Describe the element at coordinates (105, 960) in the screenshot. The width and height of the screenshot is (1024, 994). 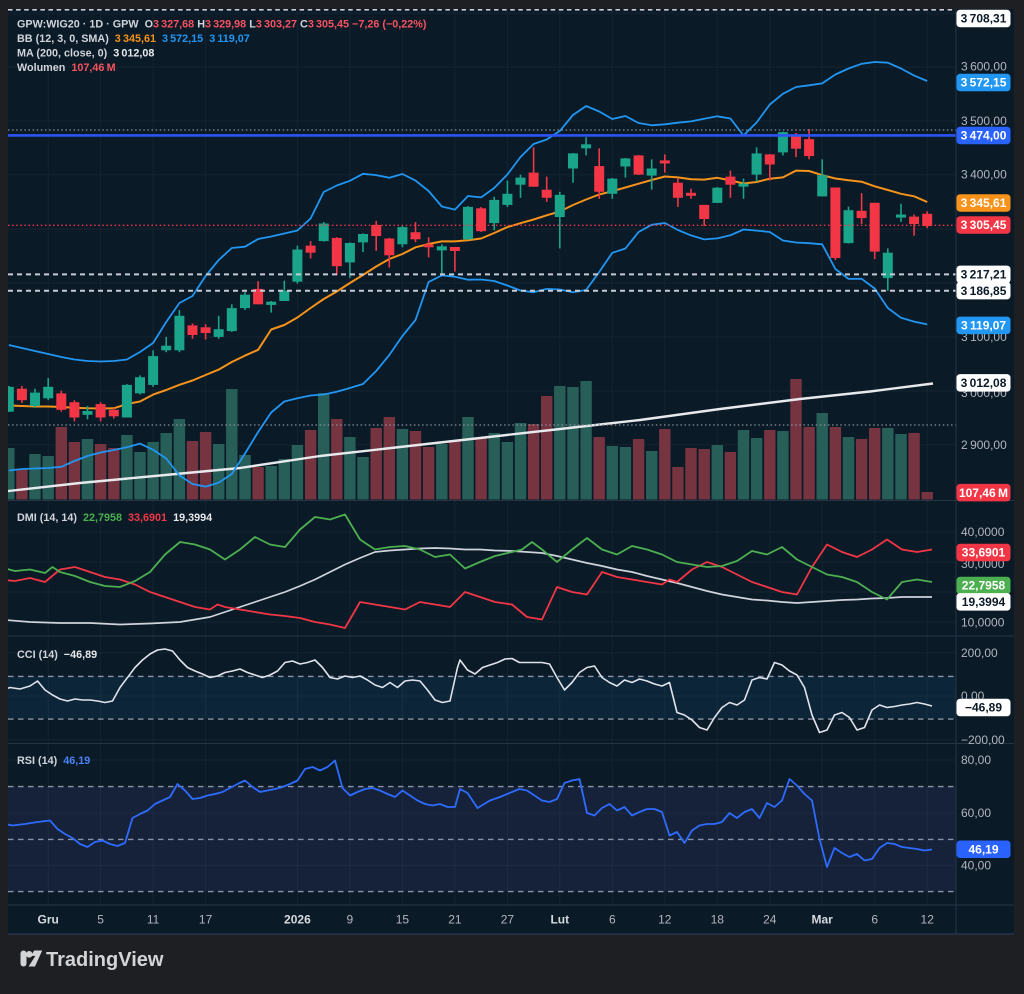
I see `svg-text: TradingView` at that location.